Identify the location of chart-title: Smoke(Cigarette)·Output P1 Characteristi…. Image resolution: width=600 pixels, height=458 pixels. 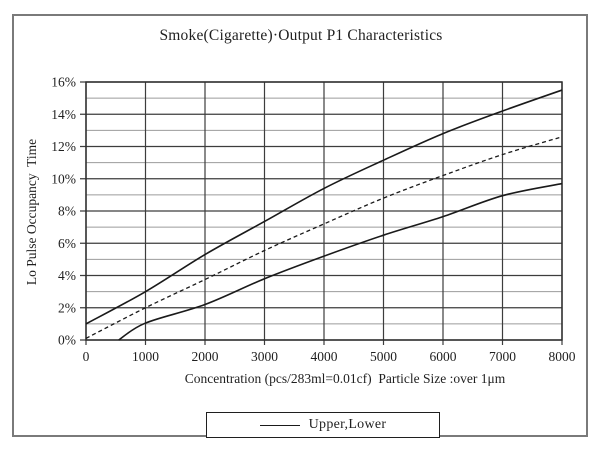
(301, 35).